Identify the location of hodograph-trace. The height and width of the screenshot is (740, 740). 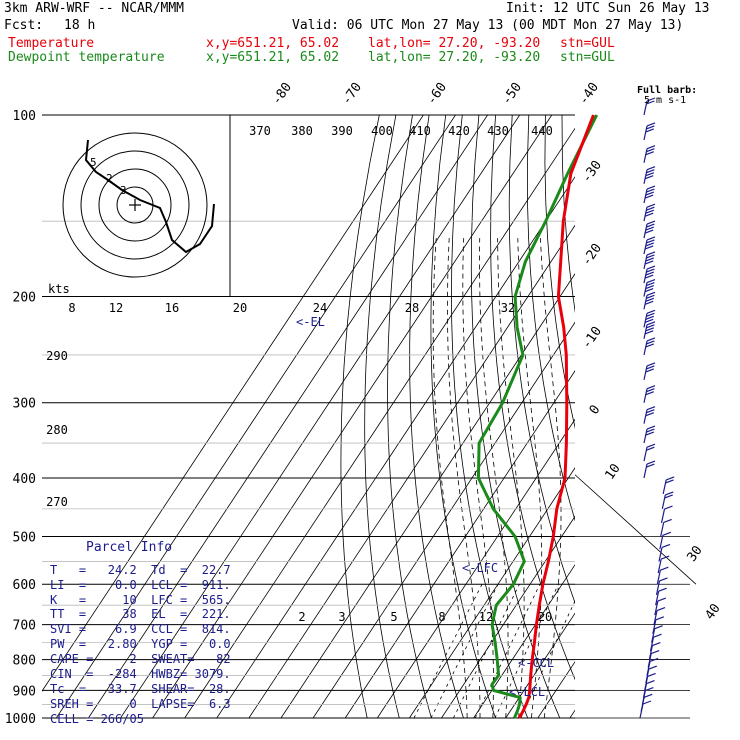
(149, 196).